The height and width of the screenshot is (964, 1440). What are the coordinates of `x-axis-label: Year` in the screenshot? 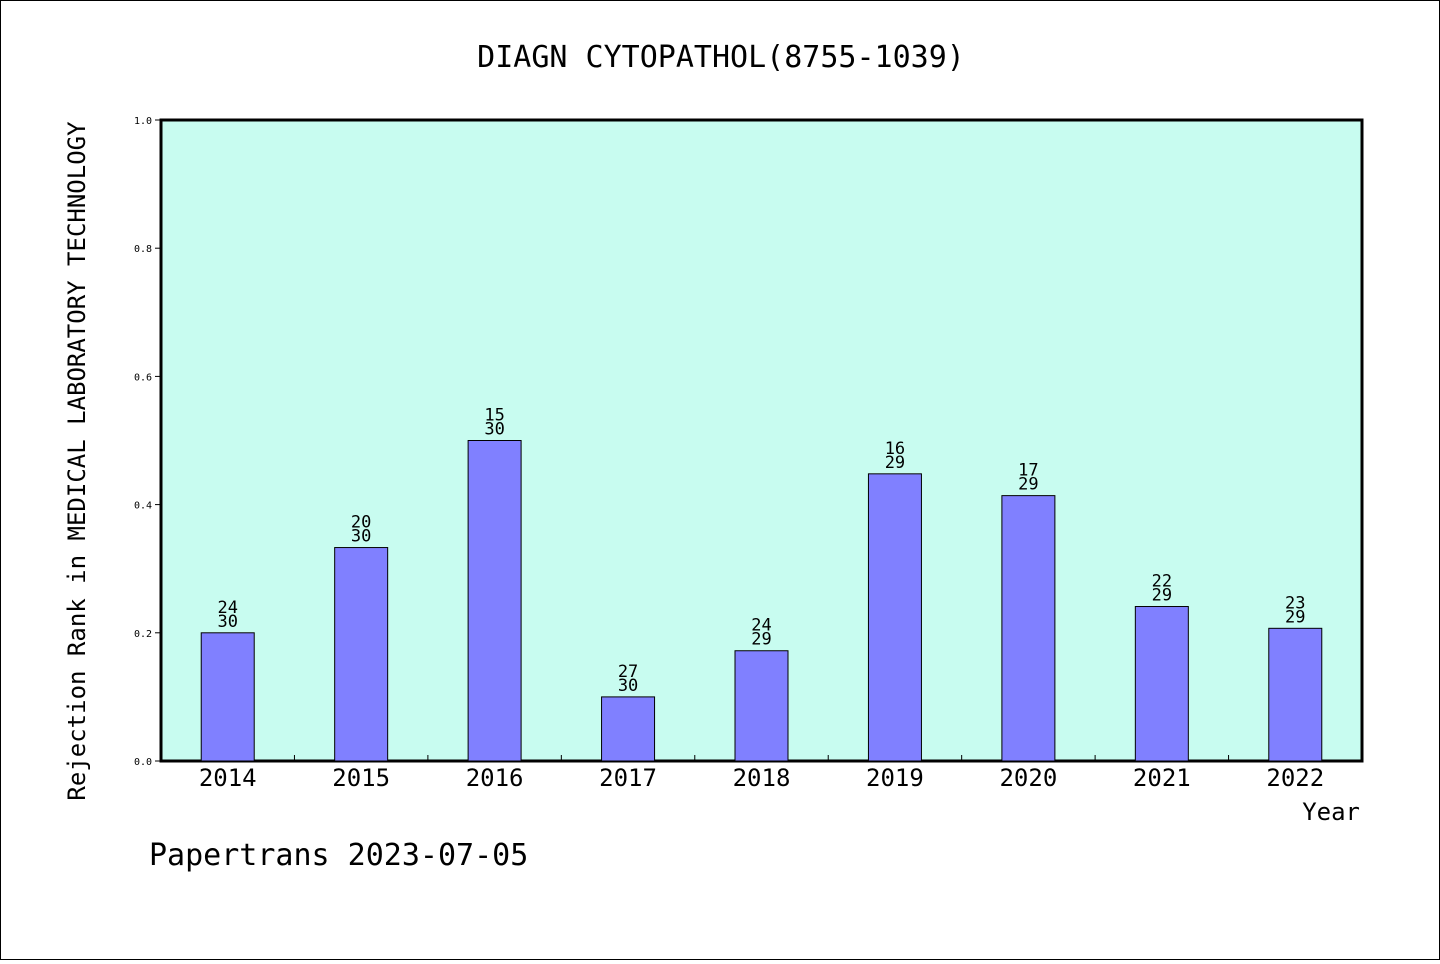 It's located at (1331, 812).